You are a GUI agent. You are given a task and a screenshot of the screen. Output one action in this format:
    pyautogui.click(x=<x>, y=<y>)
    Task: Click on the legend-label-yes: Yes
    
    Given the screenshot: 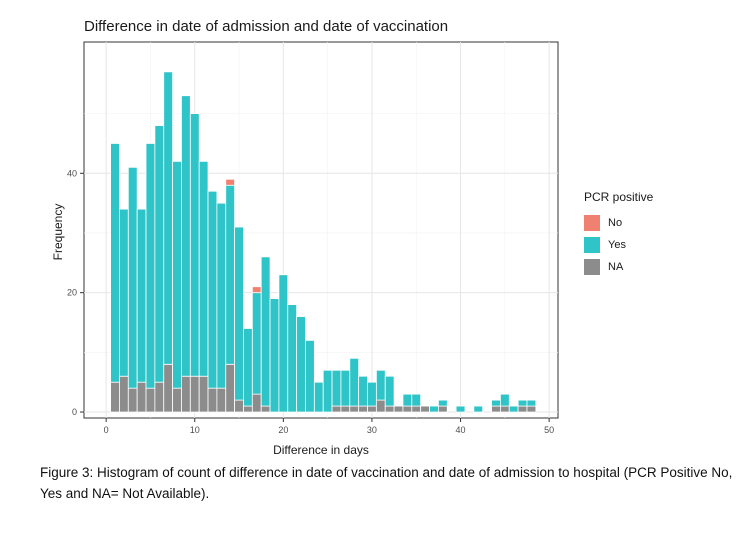 What is the action you would take?
    pyautogui.click(x=617, y=245)
    